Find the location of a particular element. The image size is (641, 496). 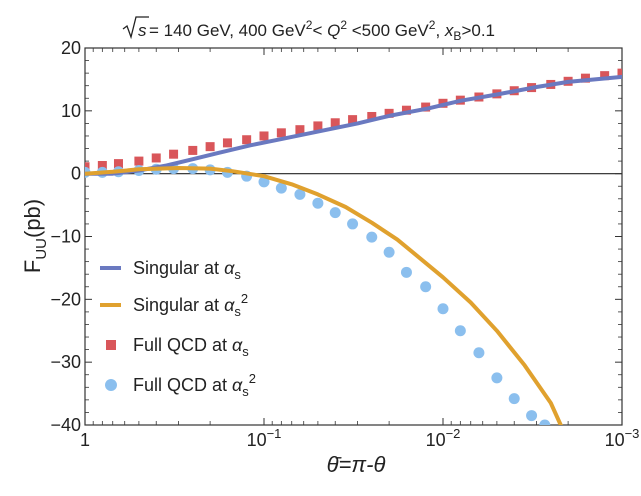

y-axis-label: FUU(pb) is located at coordinates (35, 236).